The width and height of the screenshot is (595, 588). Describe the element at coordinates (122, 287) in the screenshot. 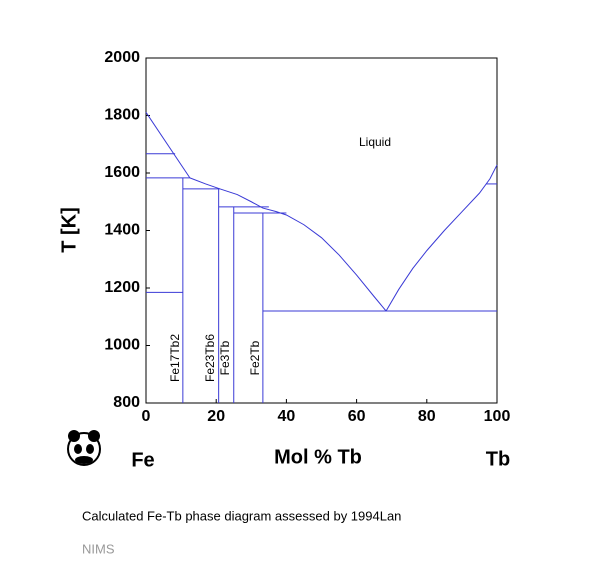

I see `y-tick-label: 1200` at that location.